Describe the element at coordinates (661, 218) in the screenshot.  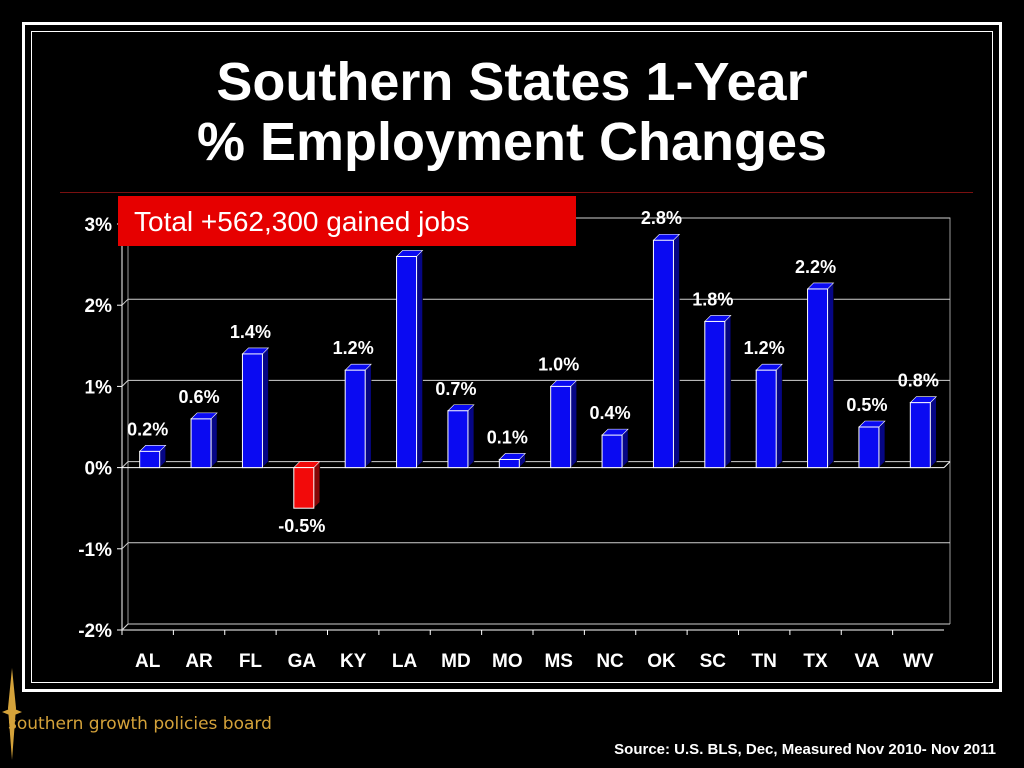
I see `data-label: 2.8%` at that location.